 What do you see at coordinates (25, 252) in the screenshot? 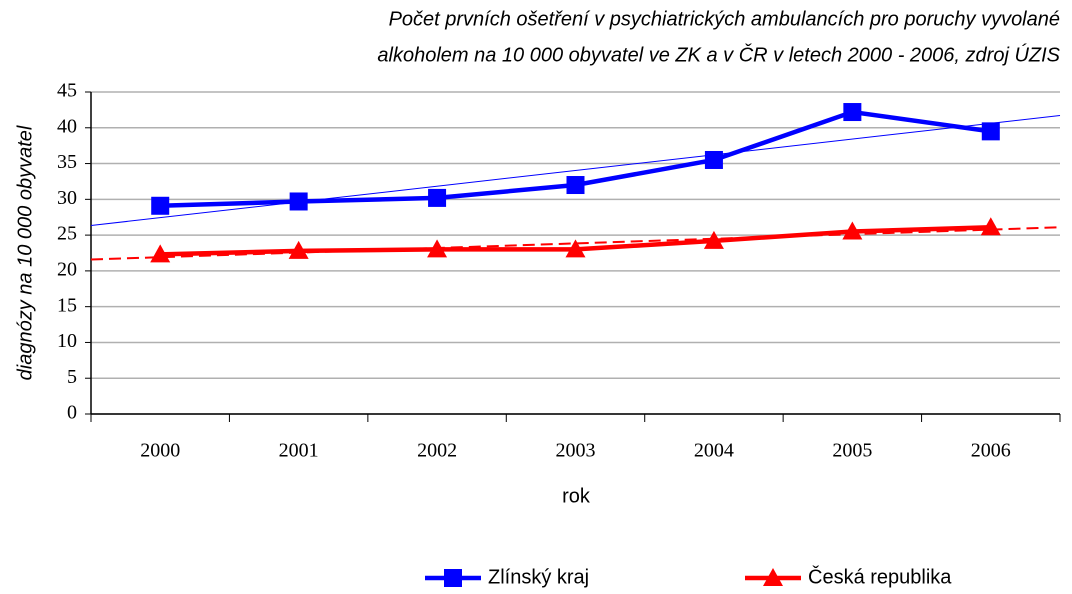
I see `y-axis-title: diagnózy na 10 000 obyvatel` at bounding box center [25, 252].